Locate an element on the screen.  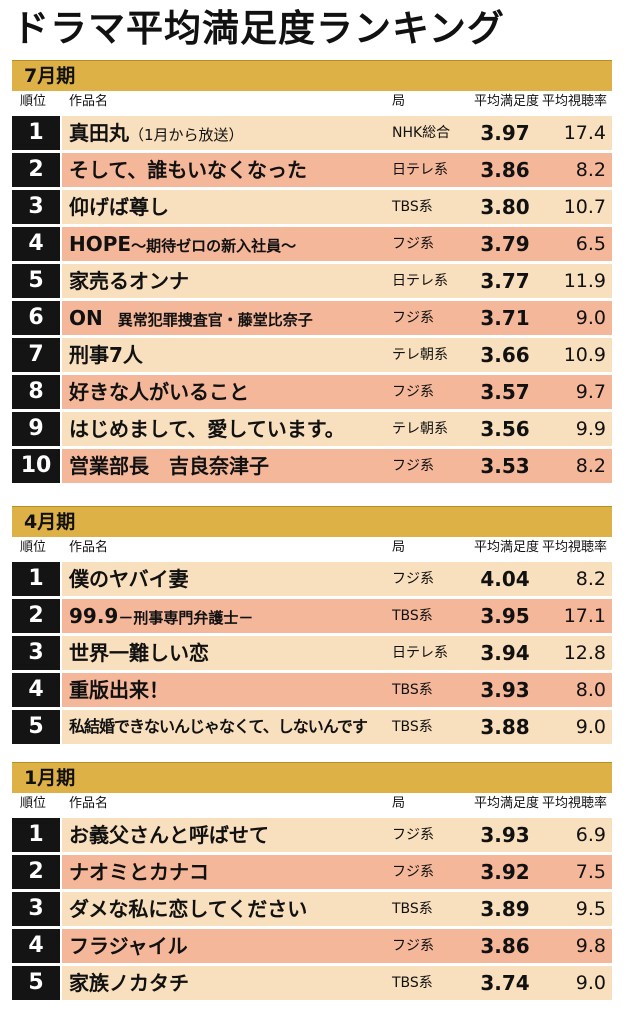
table-row: 4 HOPE～期待ゼロの新入社員～ フジ系 3.79 6.5 is located at coordinates (312, 244).